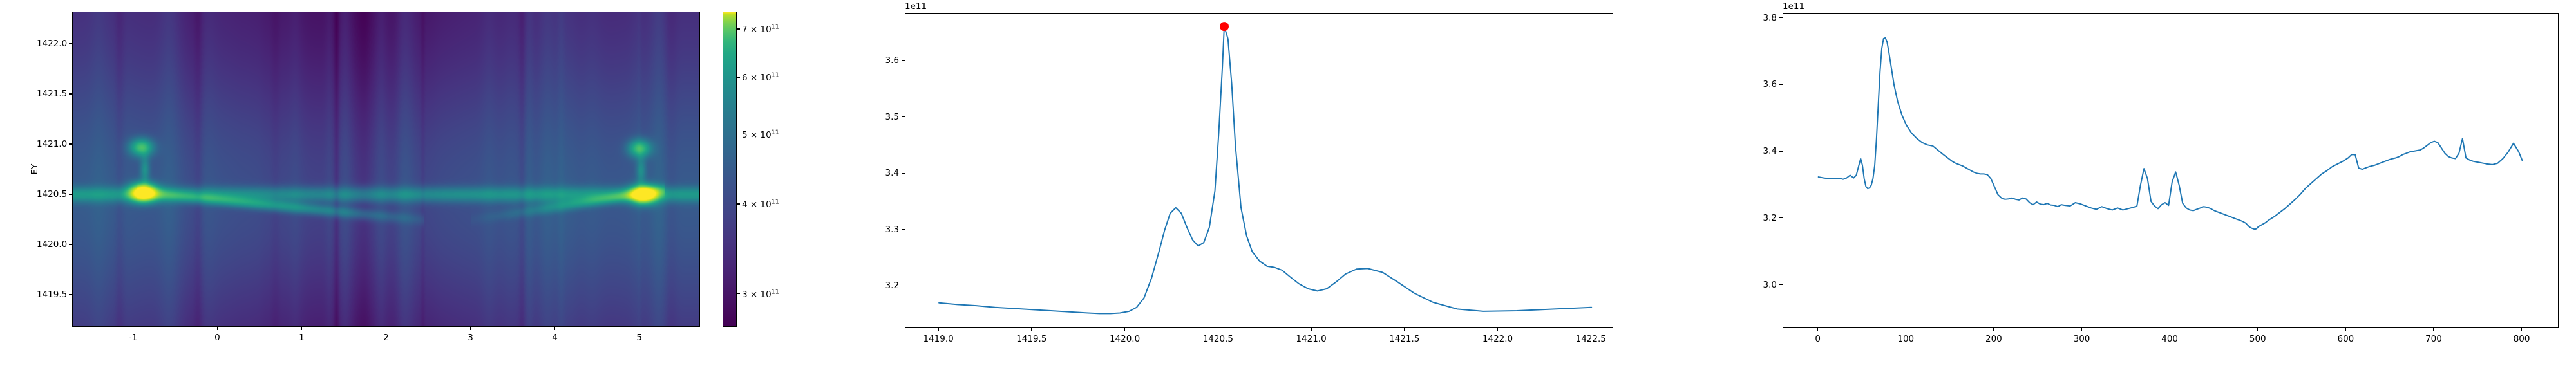 This screenshot has width=2576, height=386. Describe the element at coordinates (52, 93) in the screenshot. I see `heatmap-ytick-label: 1421.5` at that location.